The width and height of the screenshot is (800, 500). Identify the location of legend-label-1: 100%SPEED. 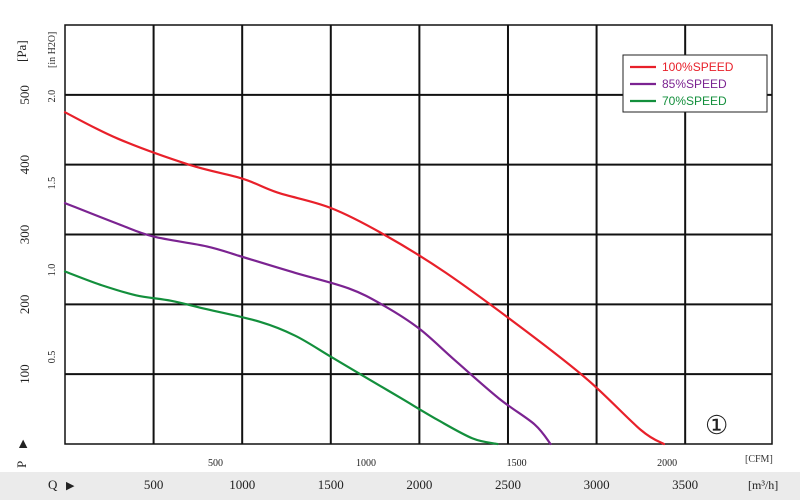
(698, 67).